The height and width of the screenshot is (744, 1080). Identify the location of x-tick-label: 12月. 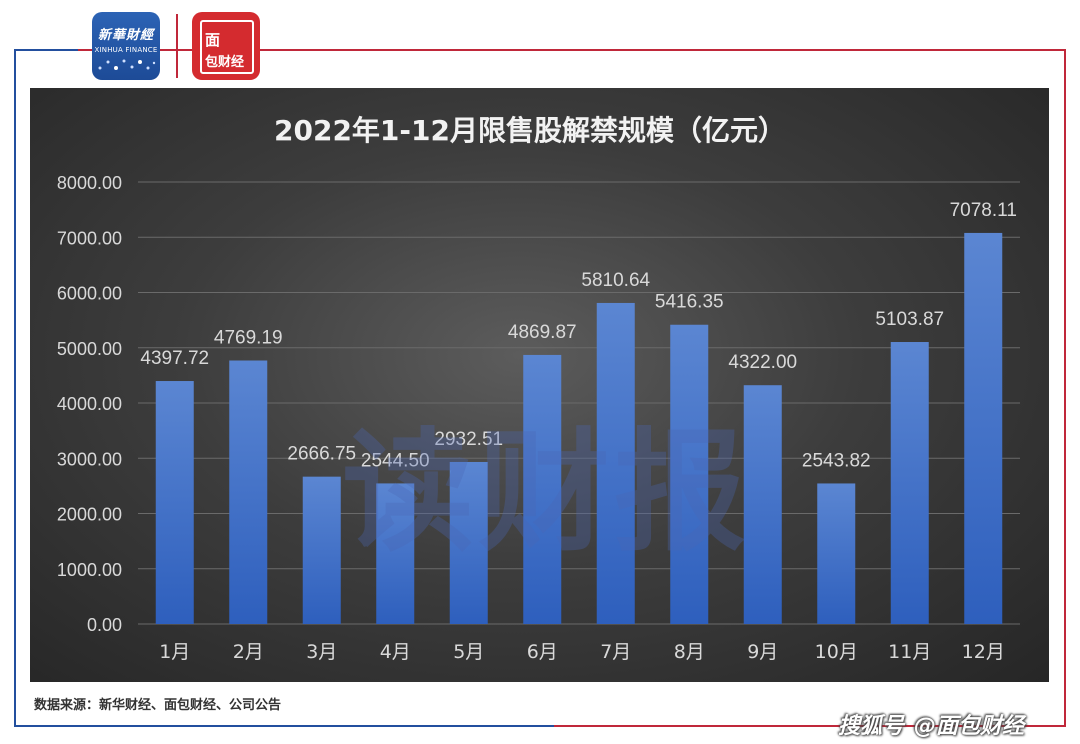
(983, 652).